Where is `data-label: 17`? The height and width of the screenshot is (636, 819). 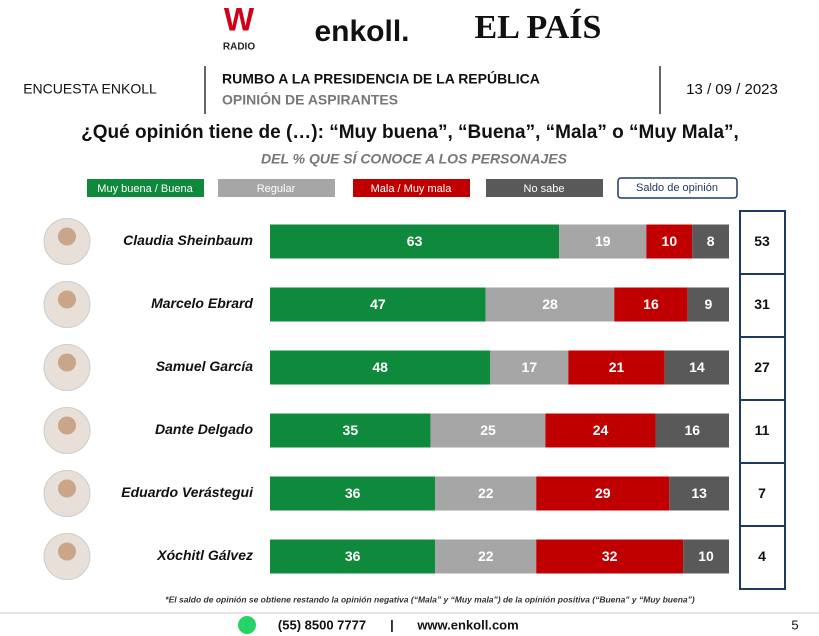 data-label: 17 is located at coordinates (530, 367).